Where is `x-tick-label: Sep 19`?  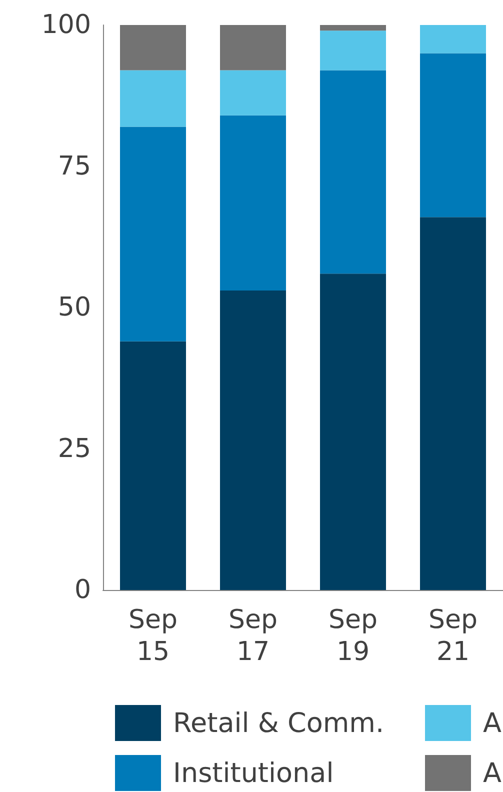 x-tick-label: Sep 19 is located at coordinates (353, 636).